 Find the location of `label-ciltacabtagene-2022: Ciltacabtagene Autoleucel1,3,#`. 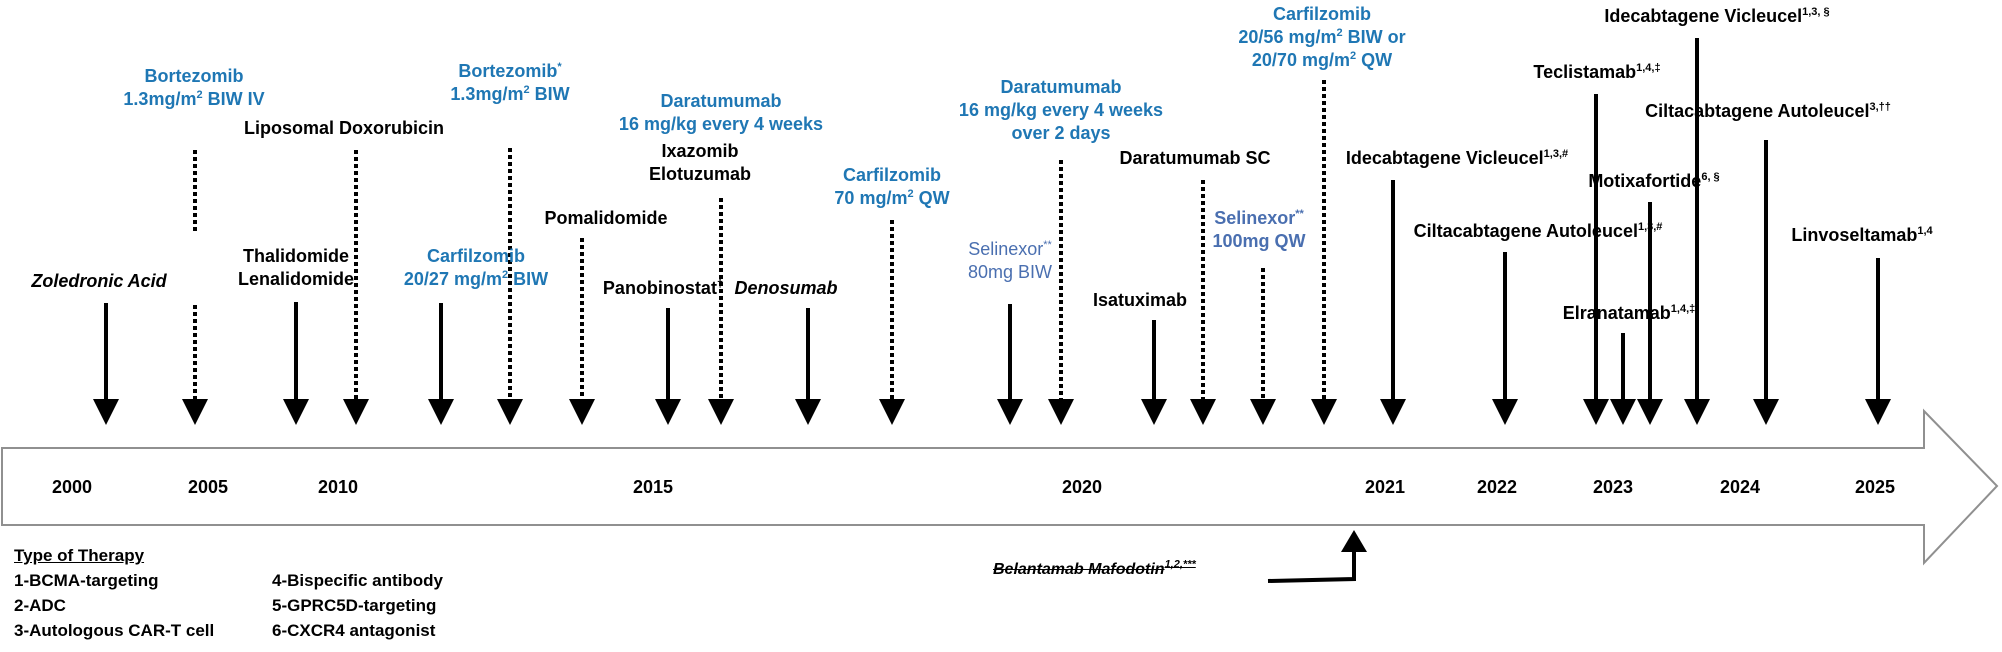

label-ciltacabtagene-2022: Ciltacabtagene Autoleucel1,3,# is located at coordinates (1538, 231).